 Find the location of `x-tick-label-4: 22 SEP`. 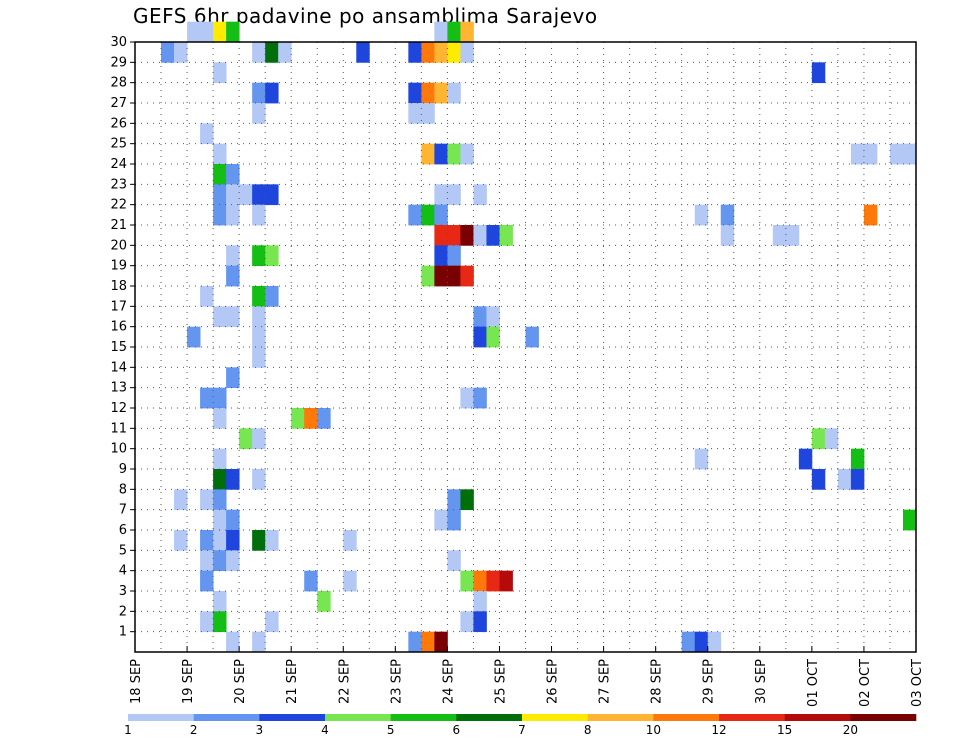

x-tick-label-4: 22 SEP is located at coordinates (344, 681).